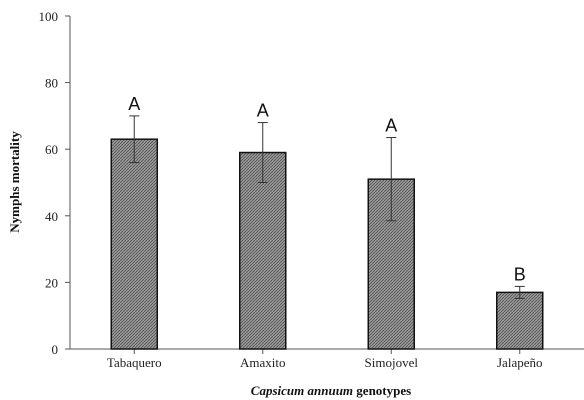 This screenshot has height=400, width=584. I want to click on x-axis-title: Capsicum annuum genotypes, so click(331, 390).